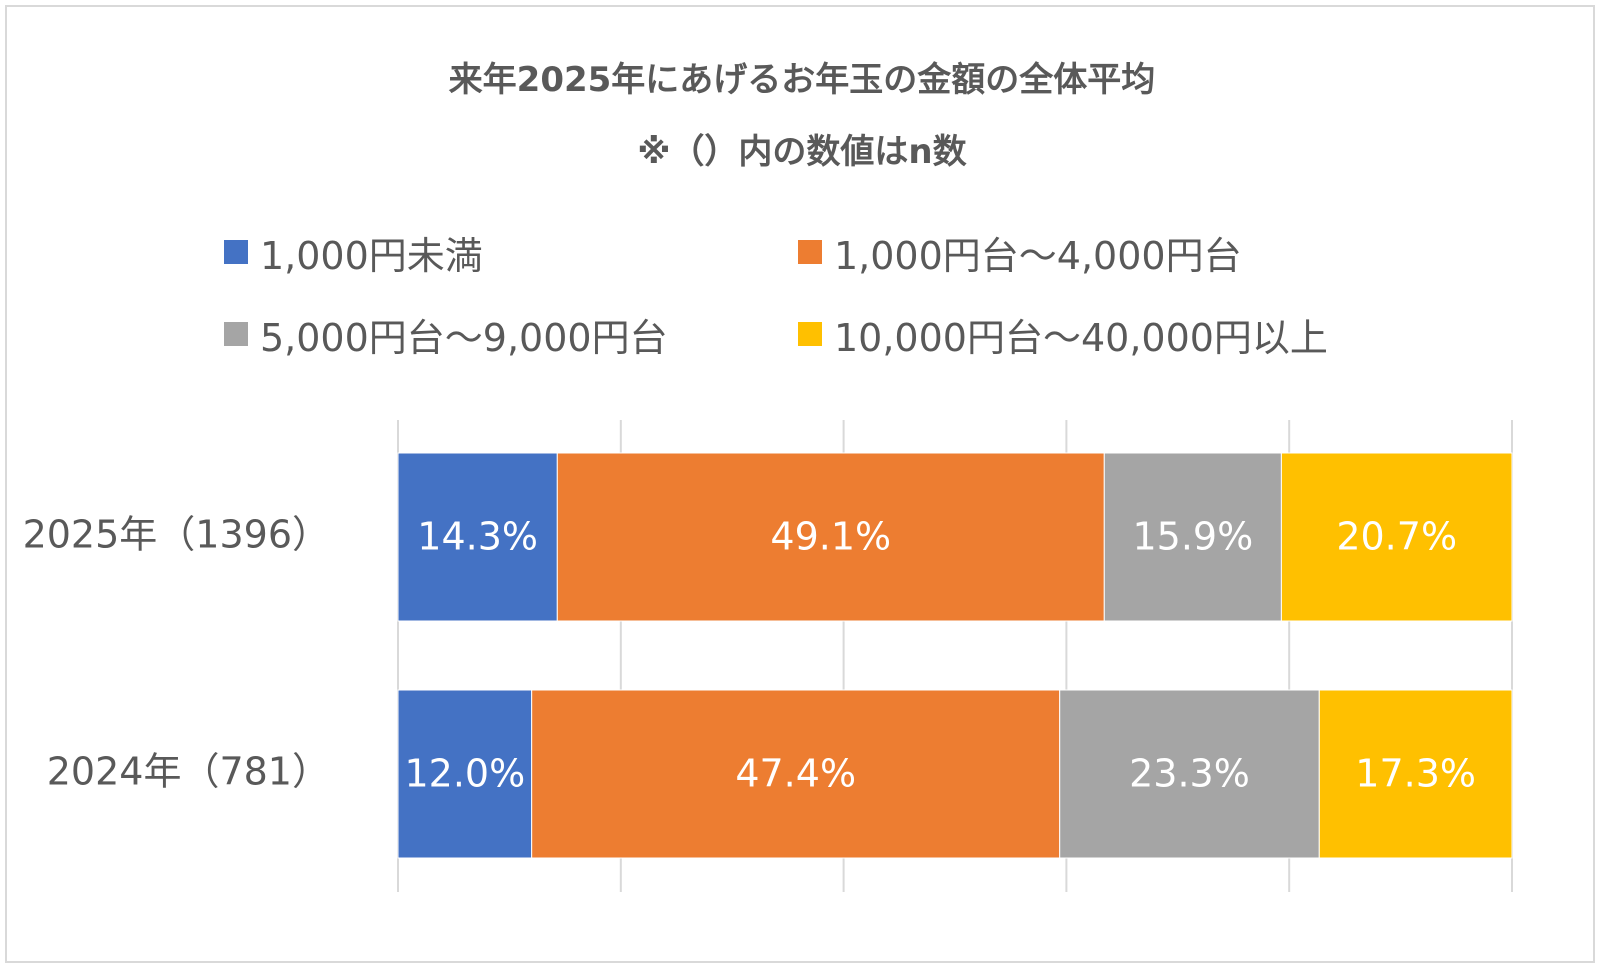  Describe the element at coordinates (802, 80) in the screenshot. I see `chart-title: 来年2025年にあげるお年玉の金額の全体平均` at that location.